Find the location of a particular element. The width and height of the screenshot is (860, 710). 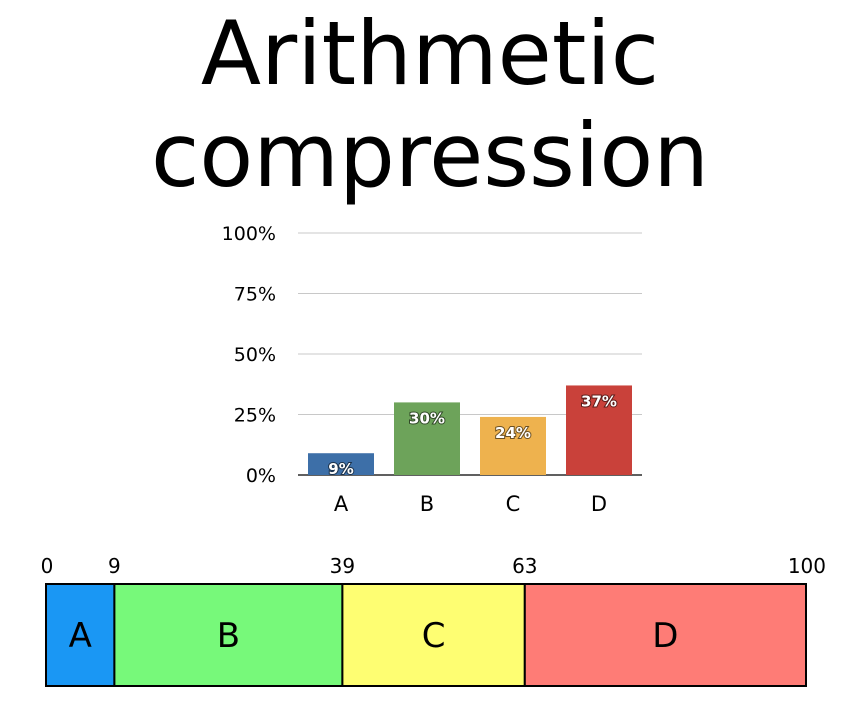

bar-D is located at coordinates (599, 430).